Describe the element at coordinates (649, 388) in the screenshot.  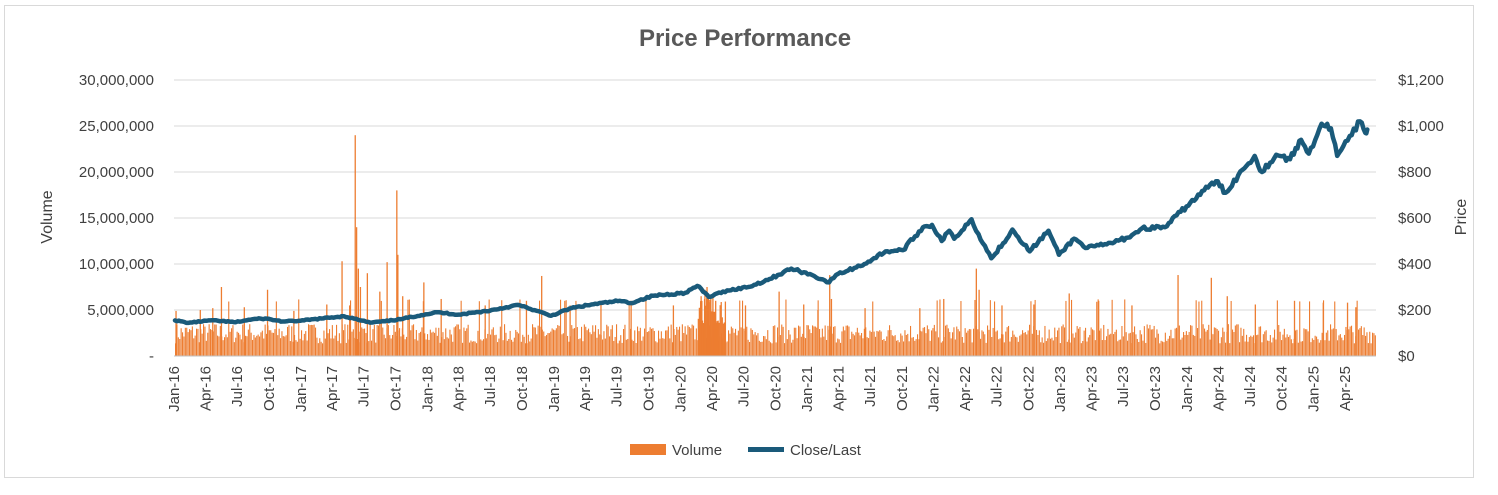
I see `x-tick-label: Oct-19` at that location.